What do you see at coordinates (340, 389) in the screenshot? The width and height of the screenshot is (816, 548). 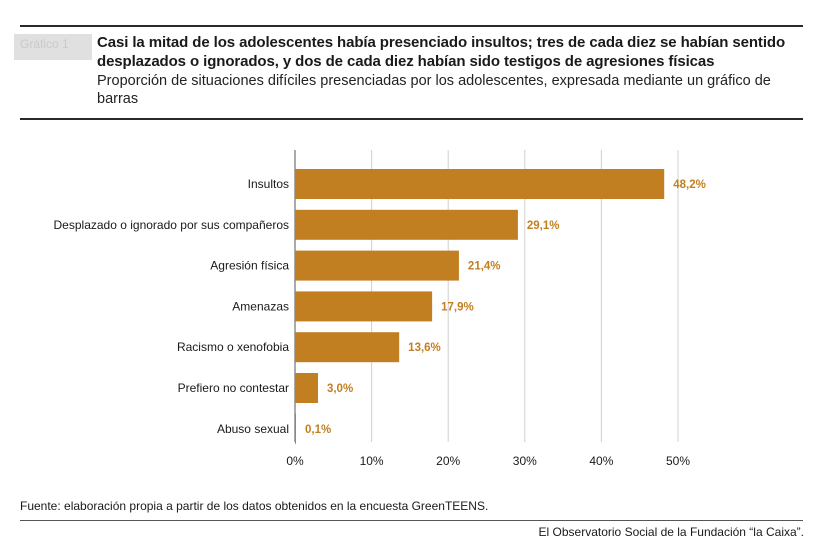 I see `data-label: 3,0%` at bounding box center [340, 389].